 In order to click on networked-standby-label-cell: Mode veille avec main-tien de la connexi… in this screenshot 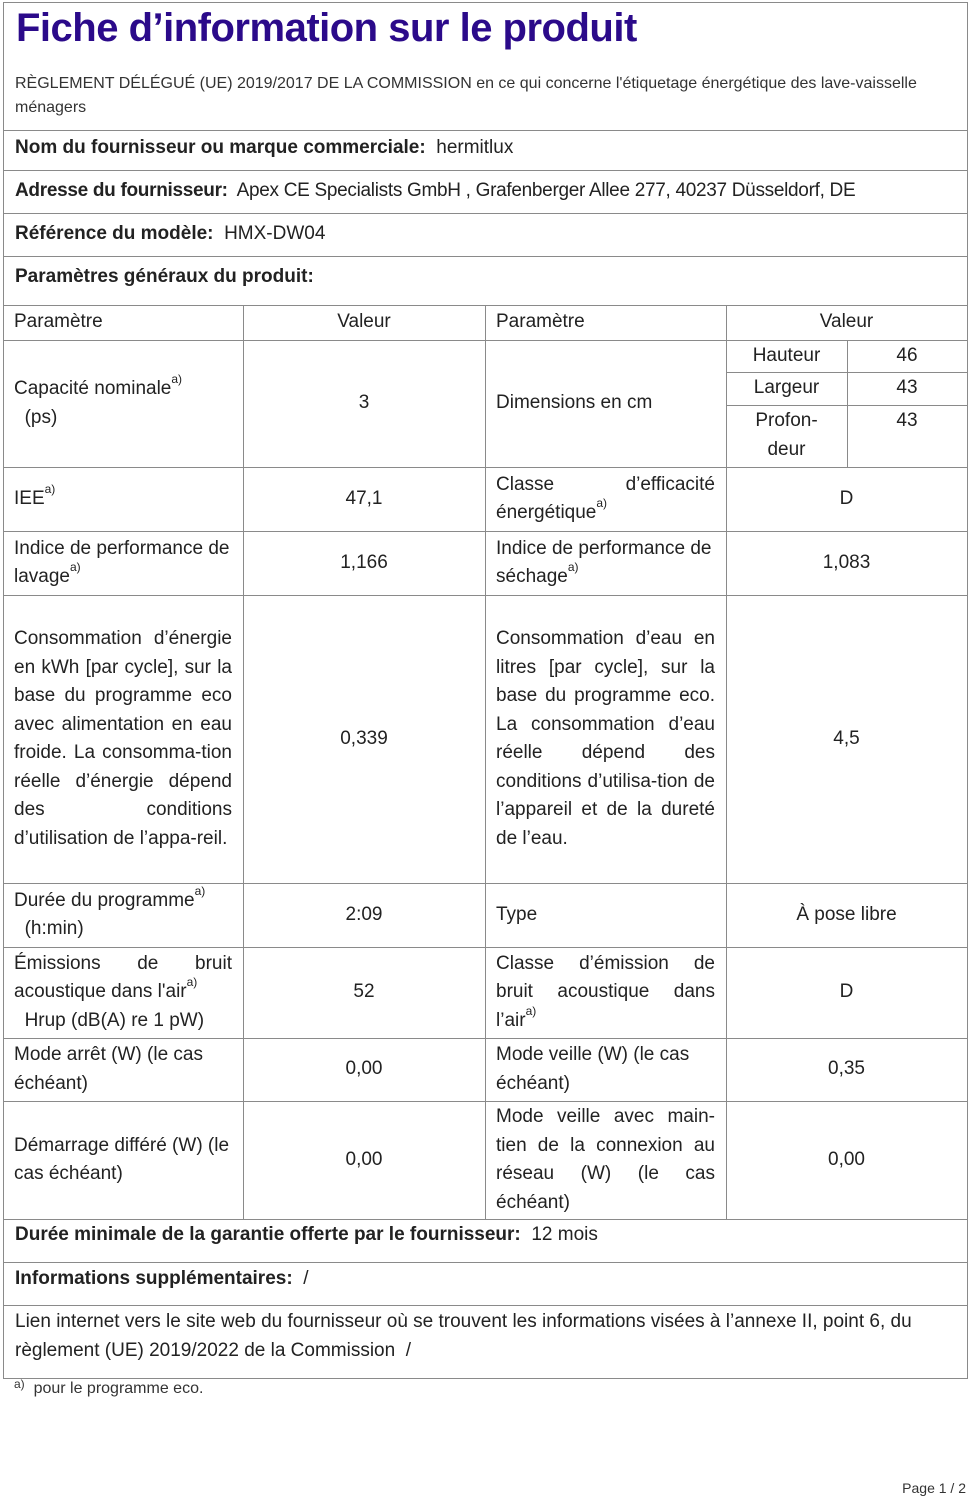, I will do `click(606, 1160)`.